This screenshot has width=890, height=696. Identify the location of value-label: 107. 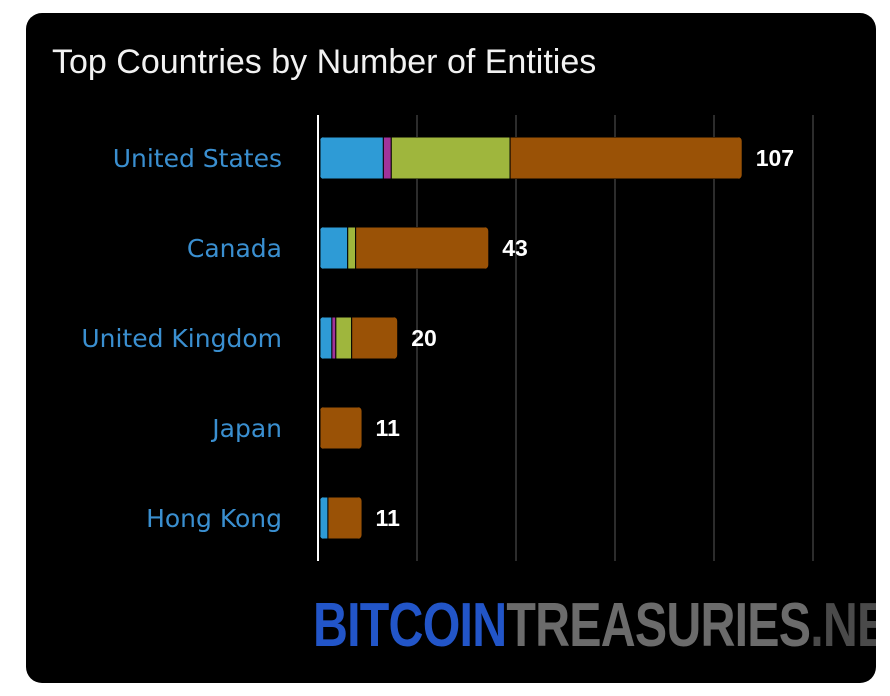
(775, 158).